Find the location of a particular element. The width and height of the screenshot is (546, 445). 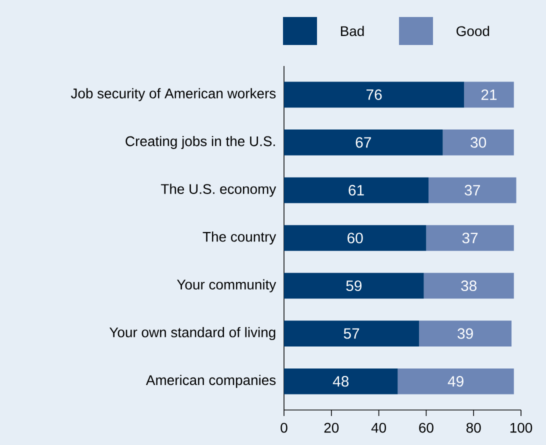

x-tick-label: 40 is located at coordinates (378, 427).